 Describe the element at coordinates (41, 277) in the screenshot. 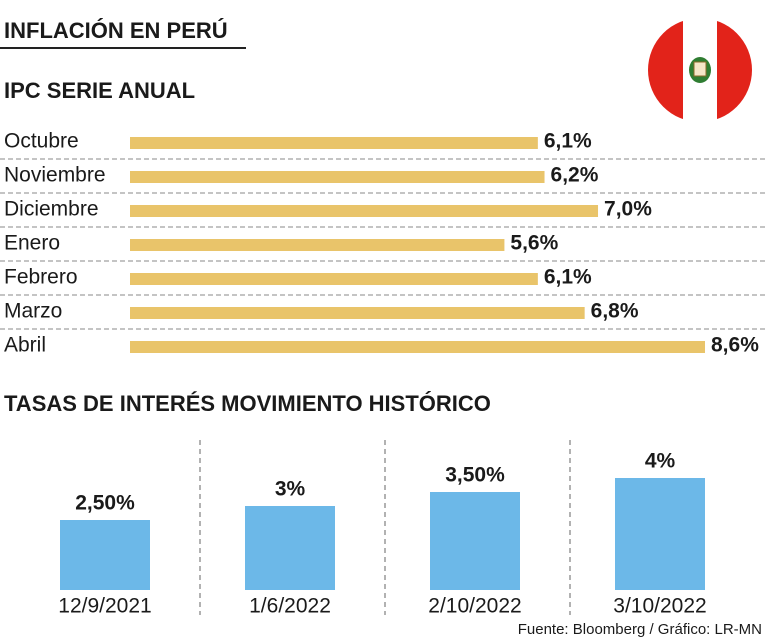

I see `category-label: Febrero` at that location.